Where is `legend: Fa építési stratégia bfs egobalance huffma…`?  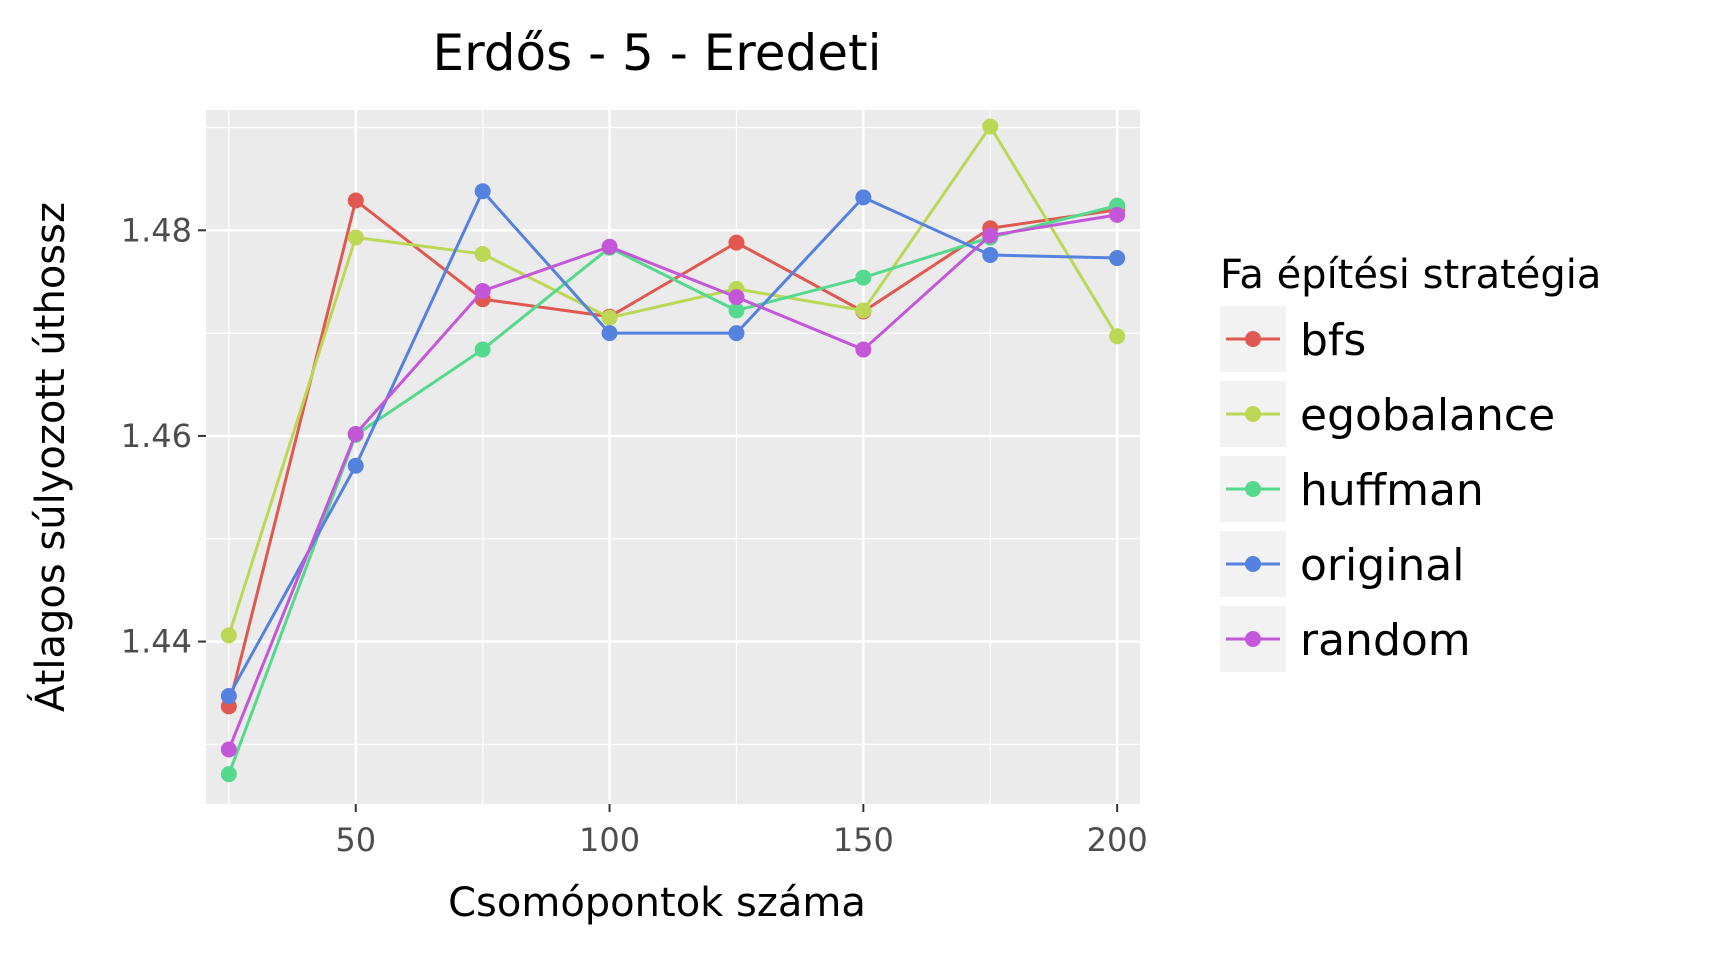
legend: Fa építési stratégia bfs egobalance huffma… is located at coordinates (1410, 462).